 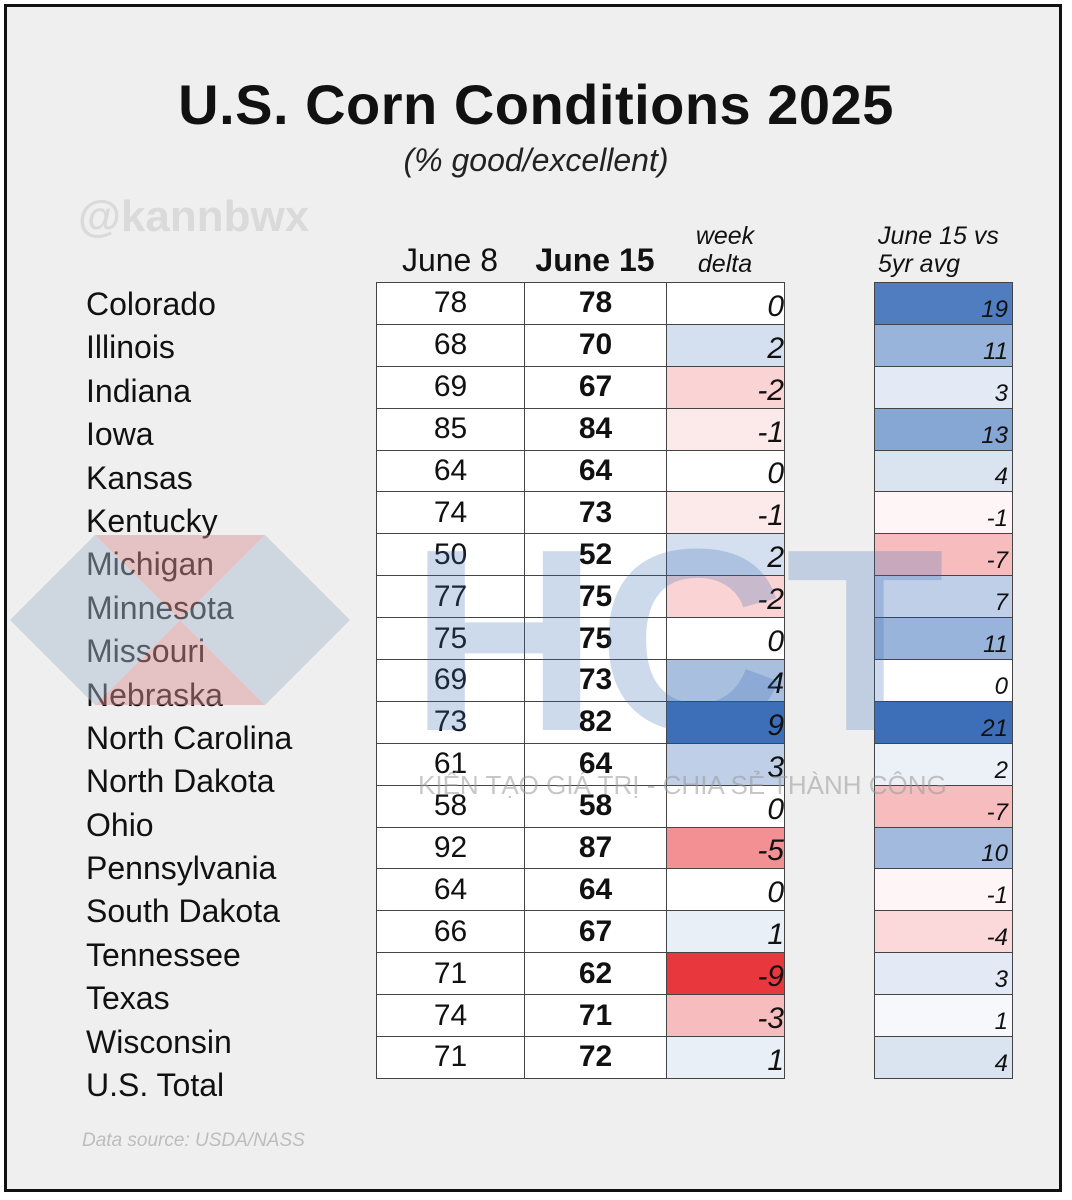 I want to click on cell-vs-5yr-avg: -1, so click(x=943, y=890).